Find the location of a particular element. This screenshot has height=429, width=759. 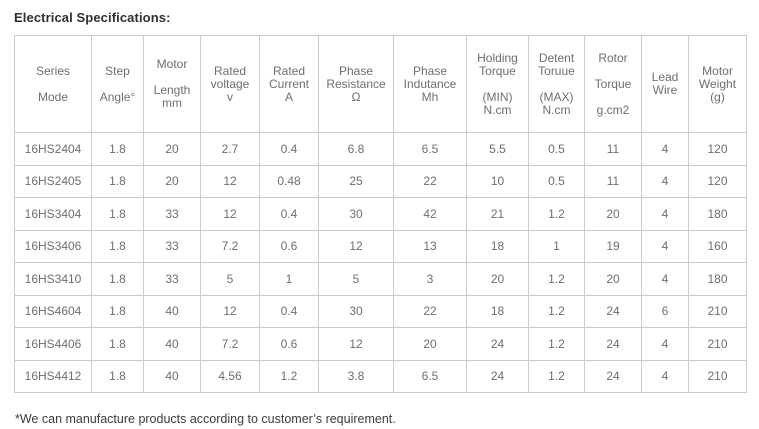

cell-rated-current: 1 is located at coordinates (289, 279).